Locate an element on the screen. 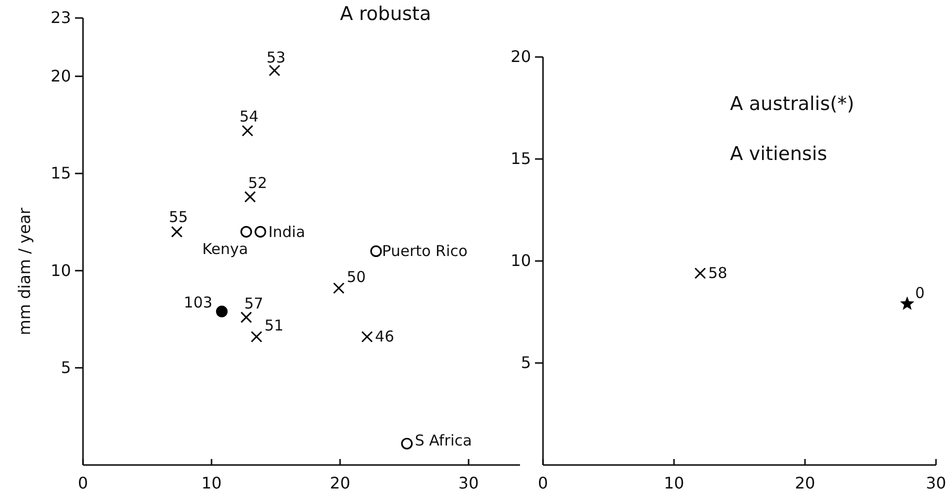 The width and height of the screenshot is (947, 501). annotation: 51 is located at coordinates (274, 325).